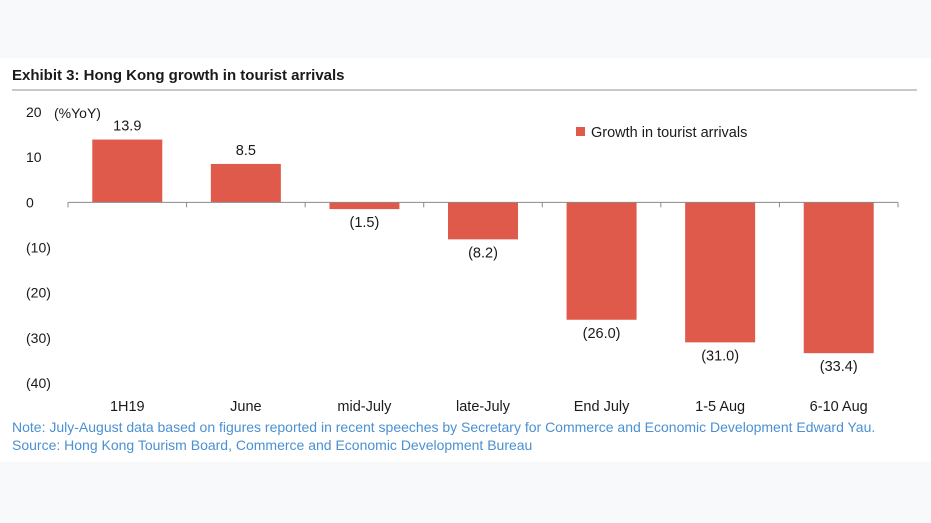 This screenshot has width=931, height=523. I want to click on y-axis-unit: (%YoY), so click(77, 113).